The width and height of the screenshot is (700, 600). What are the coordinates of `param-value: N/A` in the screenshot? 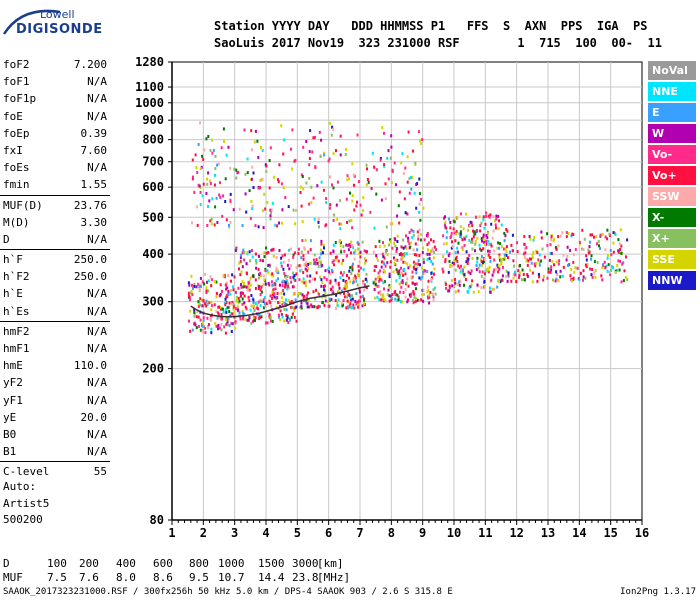 It's located at (97, 294).